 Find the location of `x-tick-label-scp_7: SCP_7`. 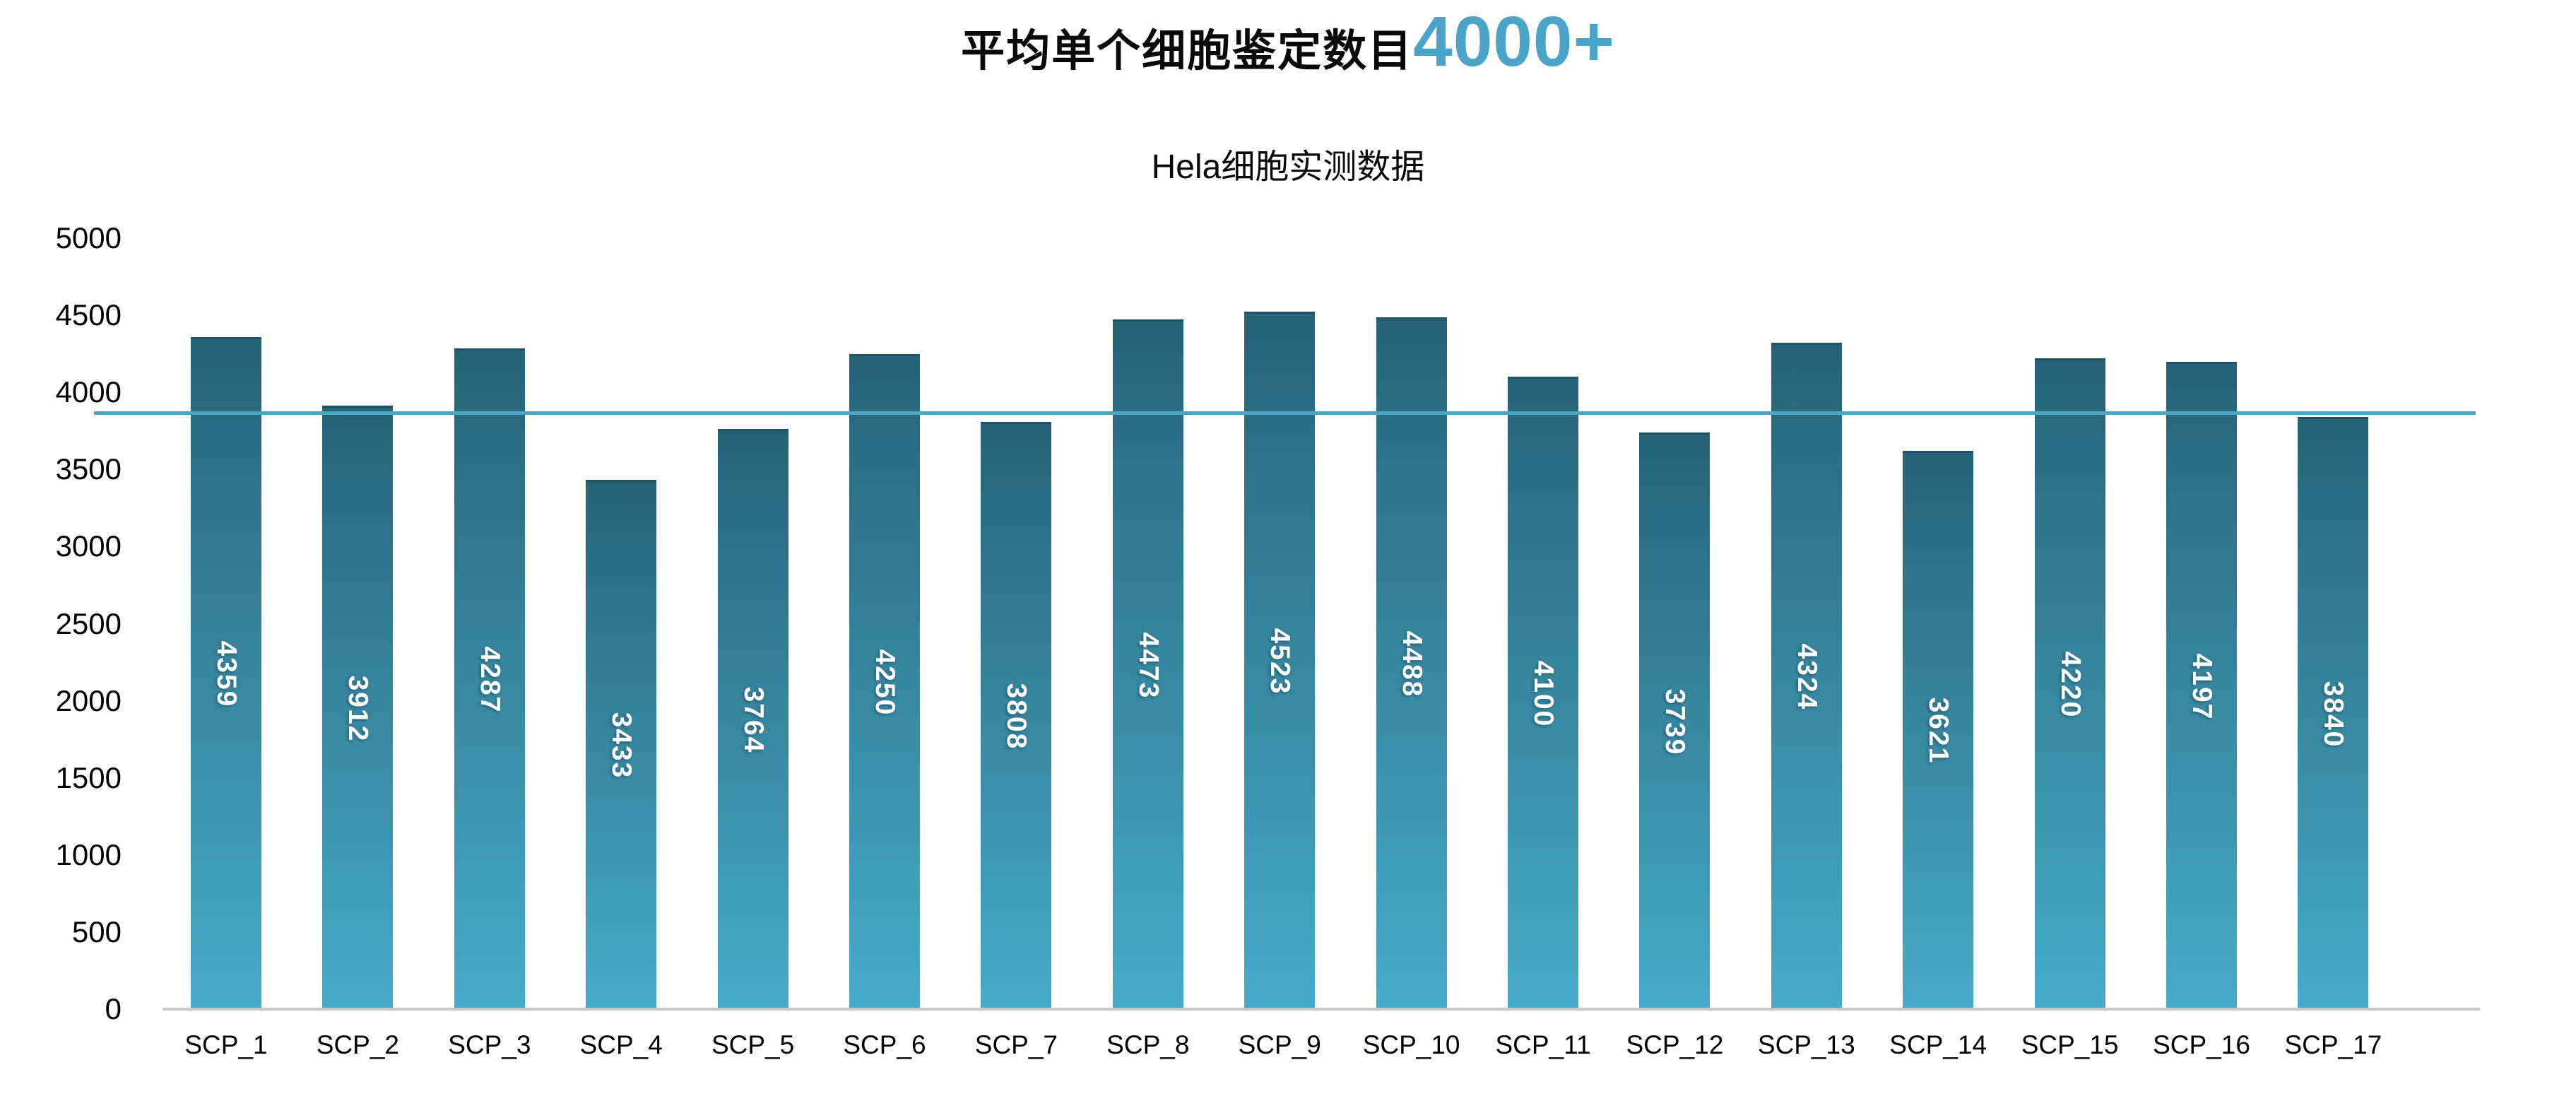

x-tick-label-scp_7: SCP_7 is located at coordinates (1016, 1044).